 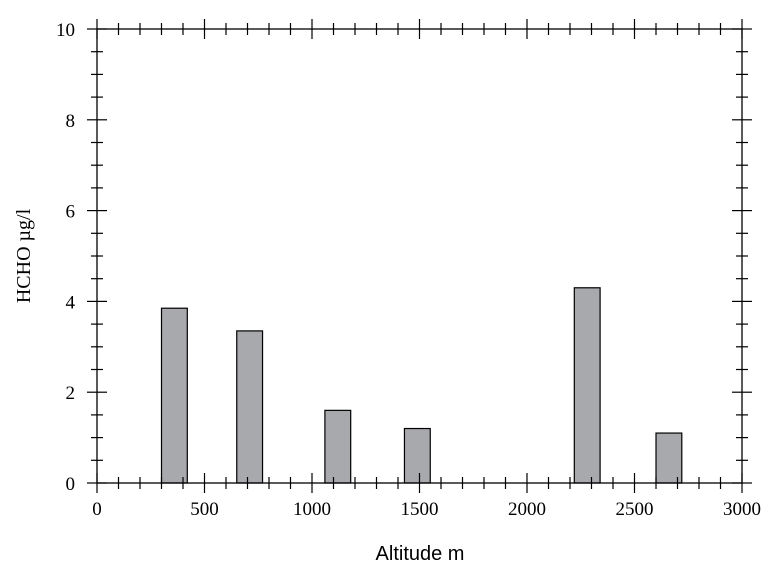 What do you see at coordinates (65, 30) in the screenshot?
I see `y-tick-label: 10` at bounding box center [65, 30].